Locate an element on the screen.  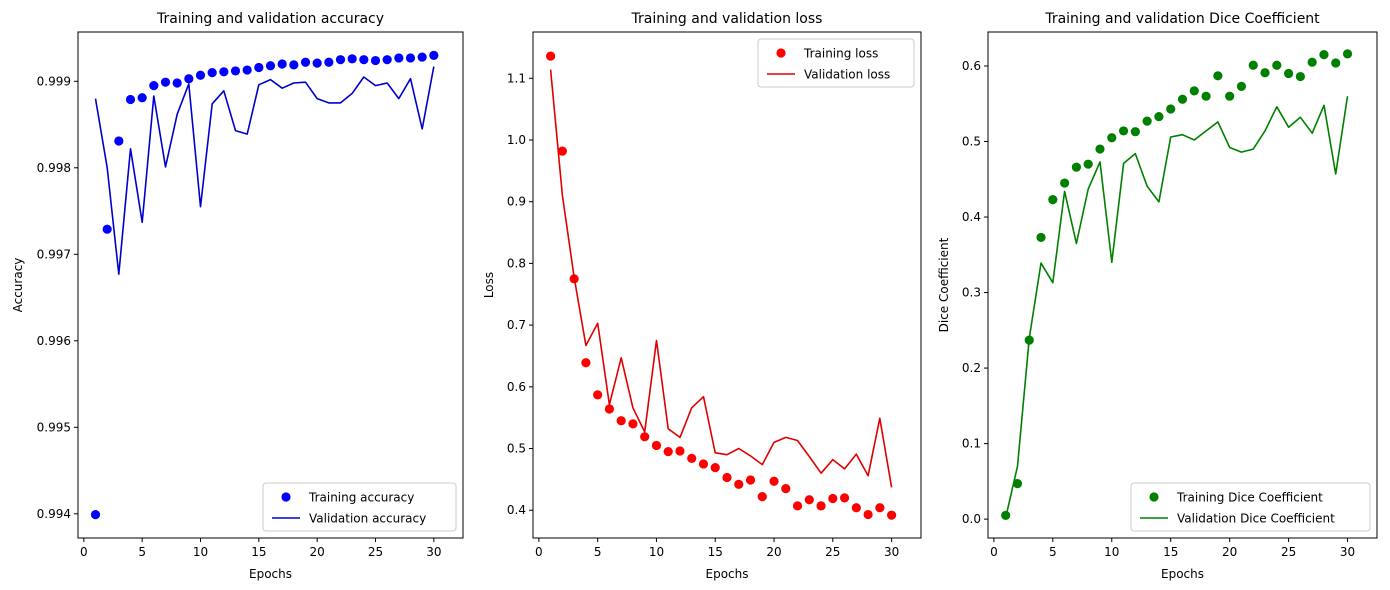
y-tick-label: 0.4 is located at coordinates (516, 510).